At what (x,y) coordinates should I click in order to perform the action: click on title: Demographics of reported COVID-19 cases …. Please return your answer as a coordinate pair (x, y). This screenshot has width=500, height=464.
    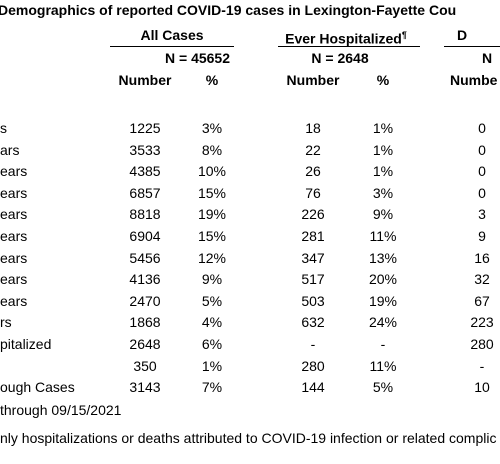
    Looking at the image, I should click on (228, 10).